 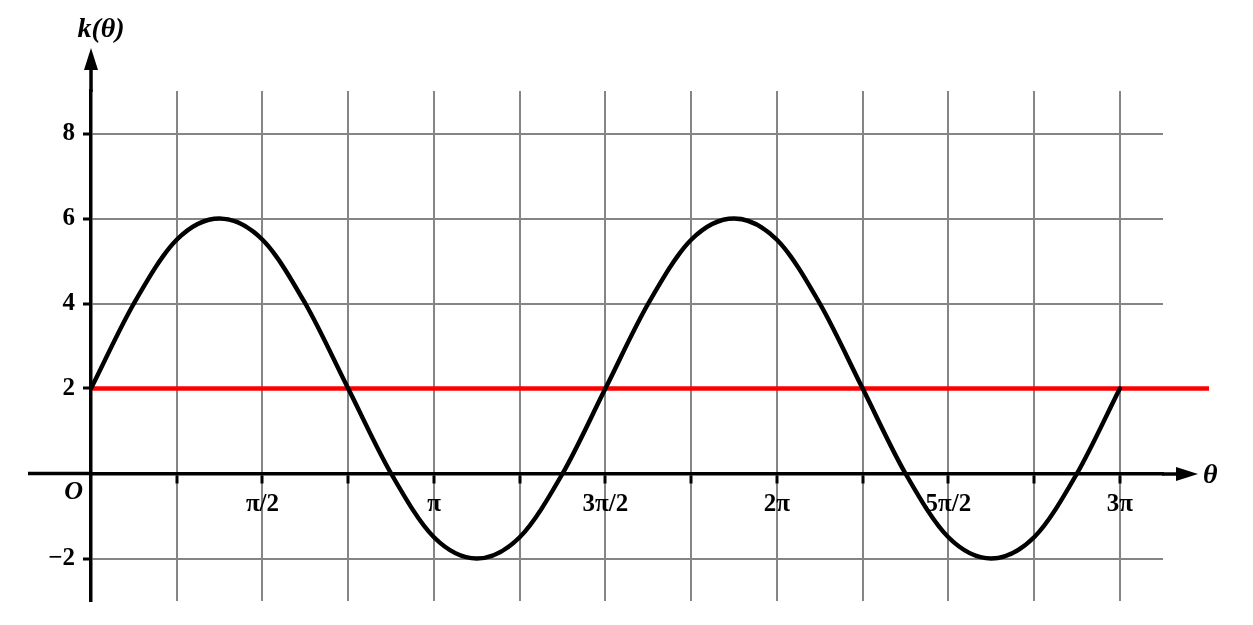 I want to click on x-axis-title: θ, so click(x=1210, y=473).